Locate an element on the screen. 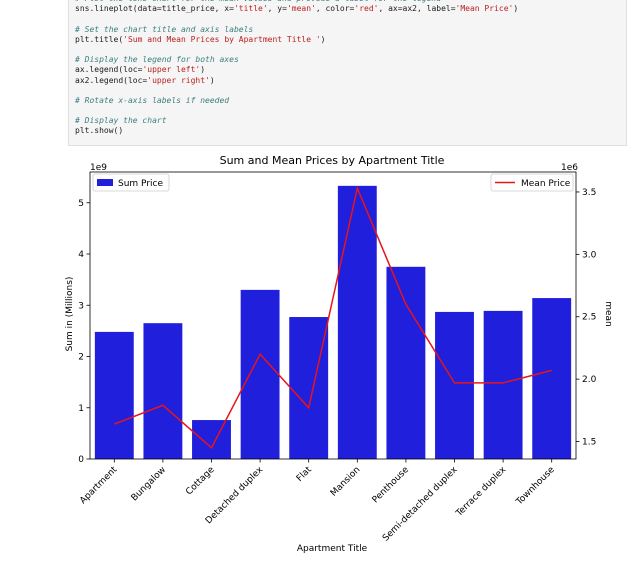 The image size is (640, 566). x-tick-label: Bungalow is located at coordinates (149, 484).